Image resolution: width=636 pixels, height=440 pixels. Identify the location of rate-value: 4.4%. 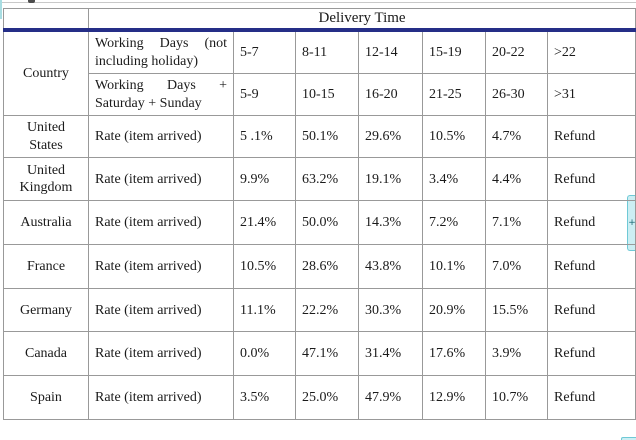
(516, 179).